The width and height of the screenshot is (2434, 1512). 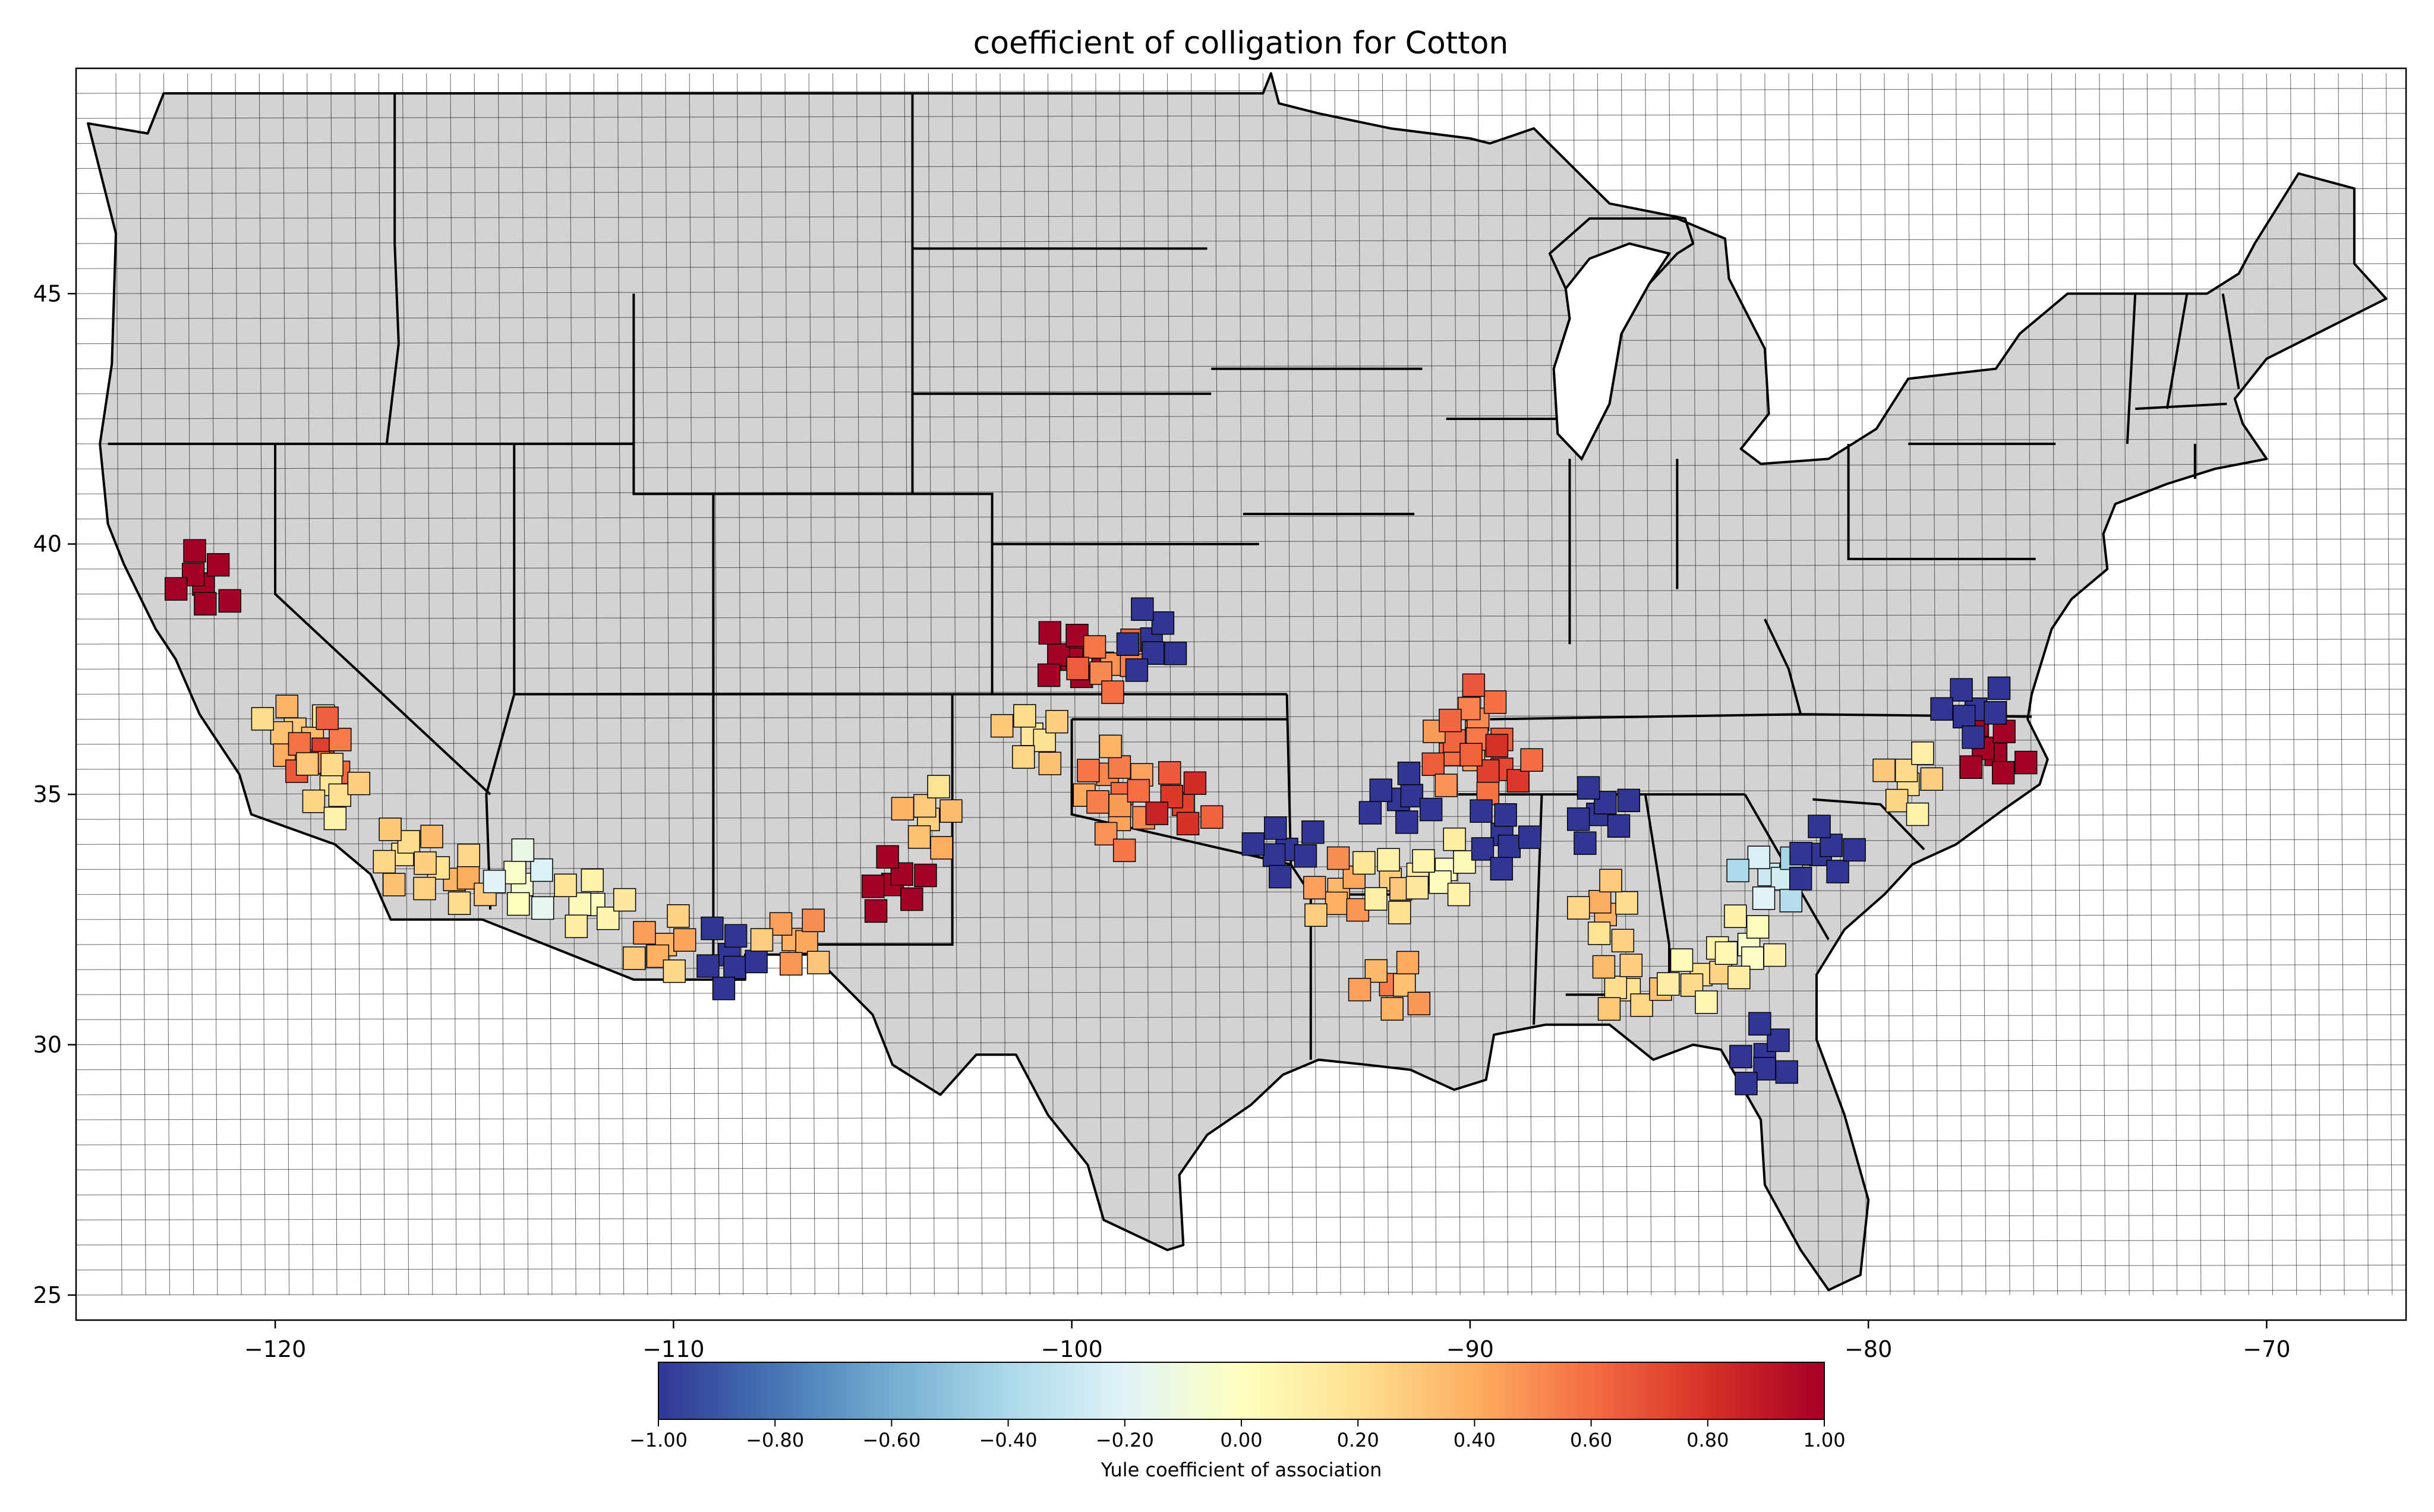 I want to click on x-tick-label: −100, so click(x=1071, y=1349).